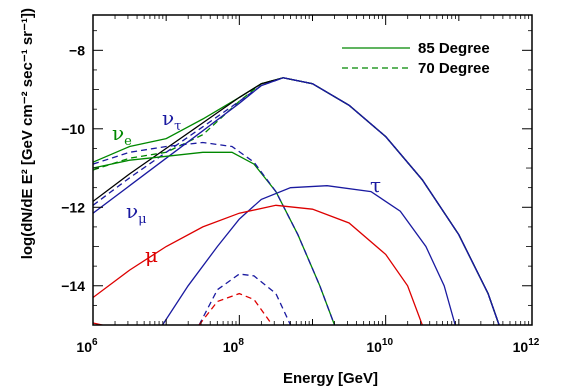  I want to click on series-label: μ, so click(151, 255).